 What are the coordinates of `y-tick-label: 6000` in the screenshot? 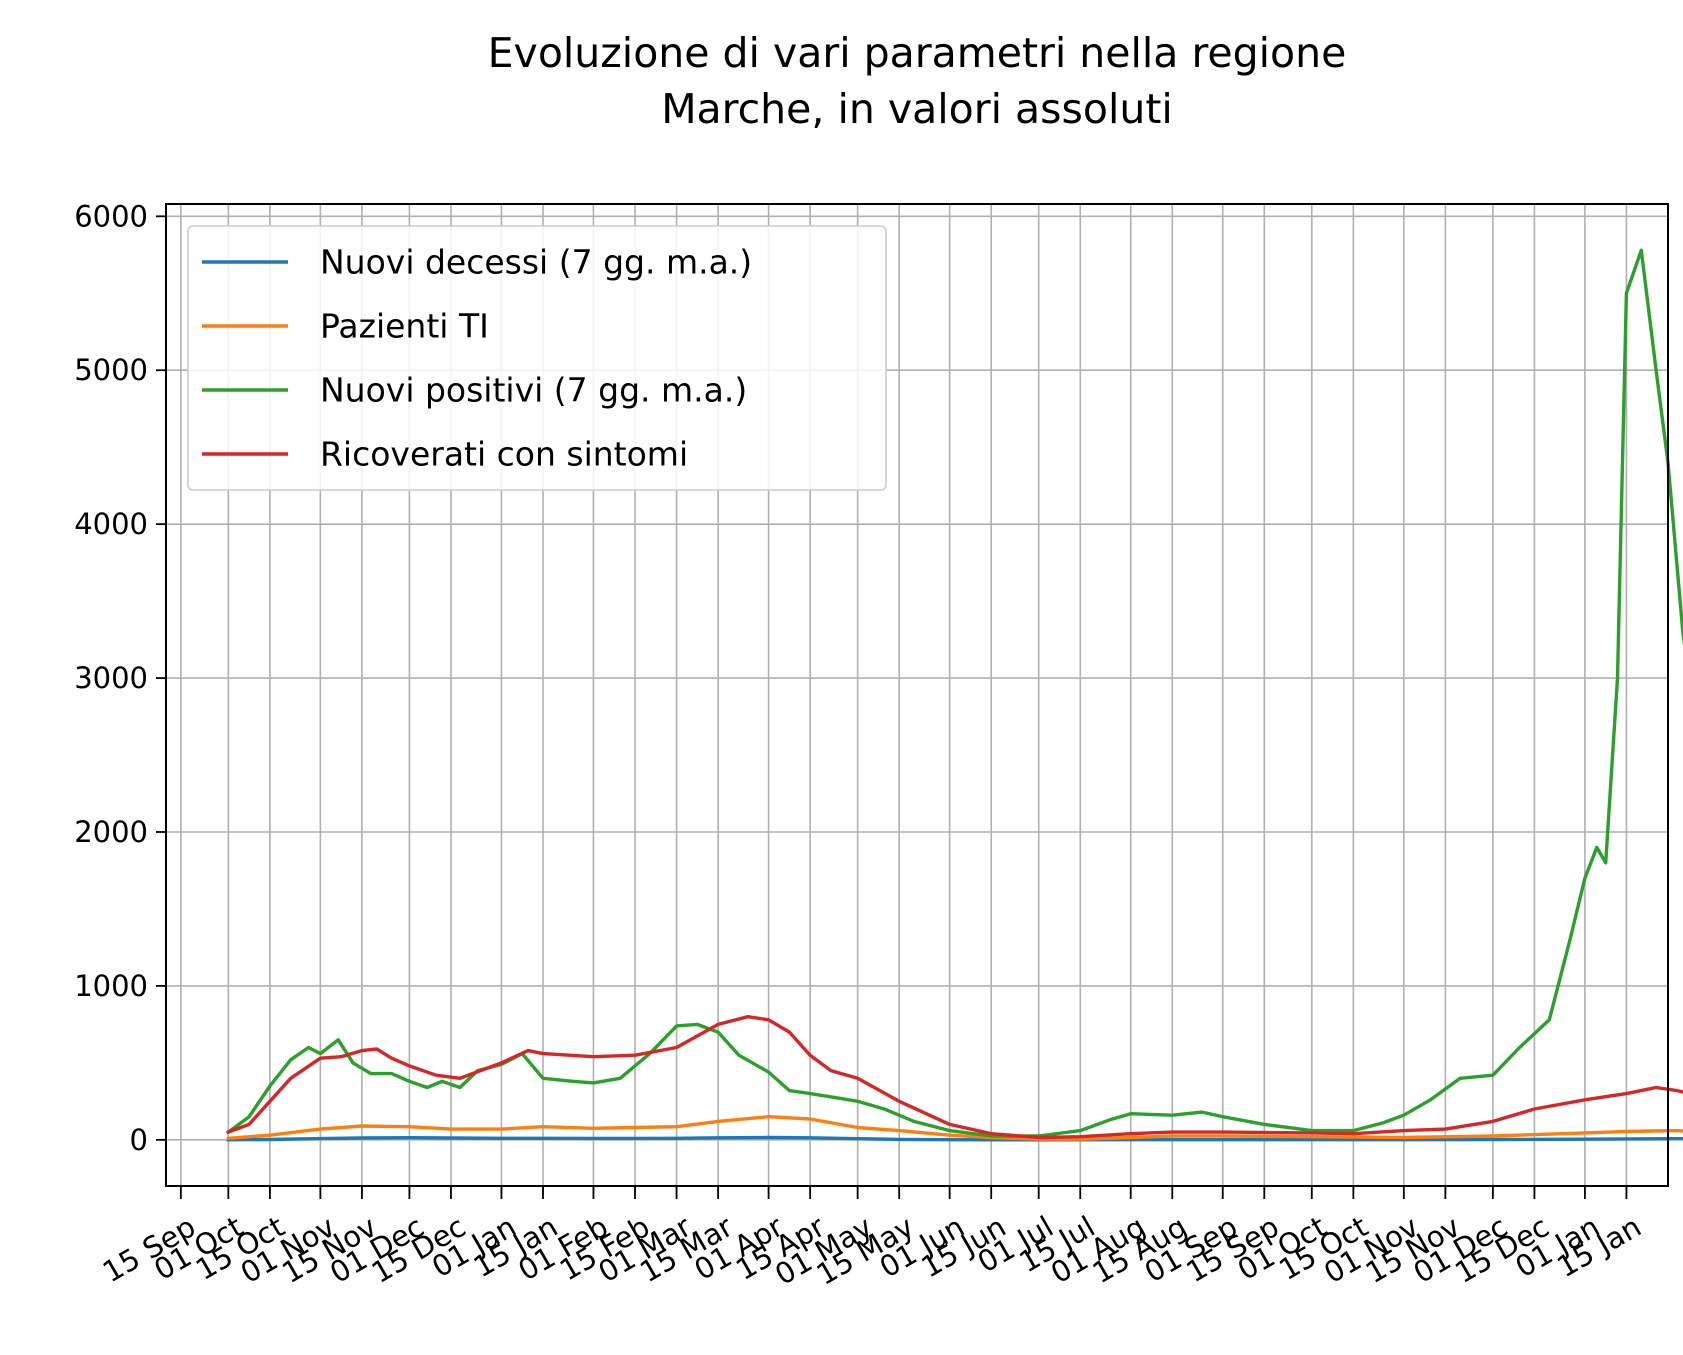 It's located at (111, 216).